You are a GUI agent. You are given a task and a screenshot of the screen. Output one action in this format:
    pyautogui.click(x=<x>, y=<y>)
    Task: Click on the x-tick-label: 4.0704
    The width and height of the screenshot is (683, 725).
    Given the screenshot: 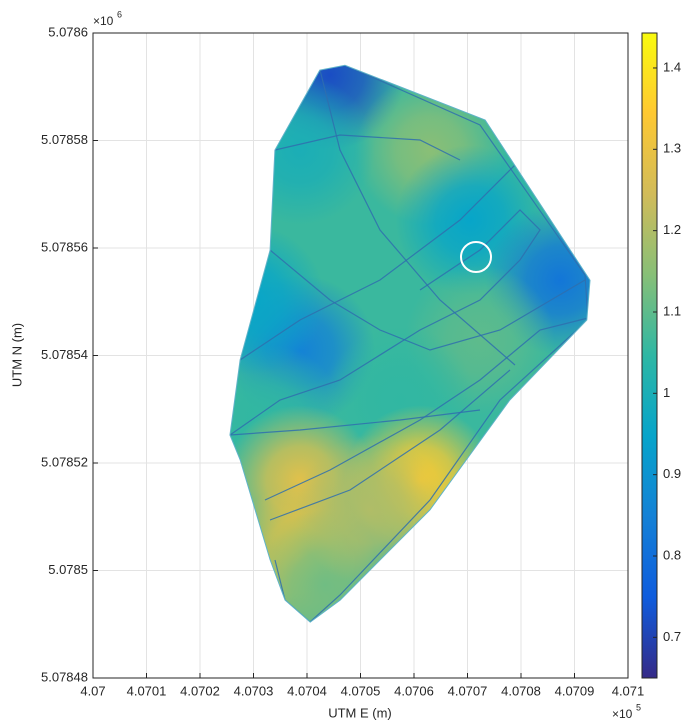 What is the action you would take?
    pyautogui.click(x=307, y=690)
    